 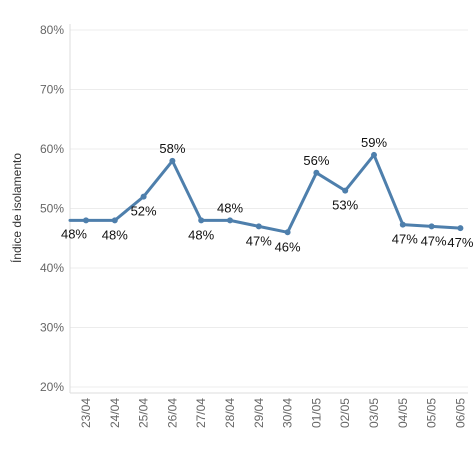 What do you see at coordinates (52, 328) in the screenshot?
I see `y-tick-label: 30%` at bounding box center [52, 328].